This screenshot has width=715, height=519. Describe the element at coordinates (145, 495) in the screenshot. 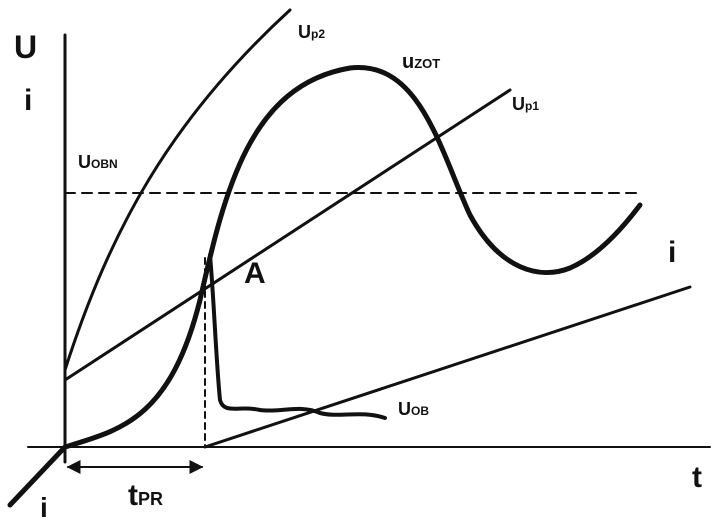

I see `label-tpr: tPR` at that location.